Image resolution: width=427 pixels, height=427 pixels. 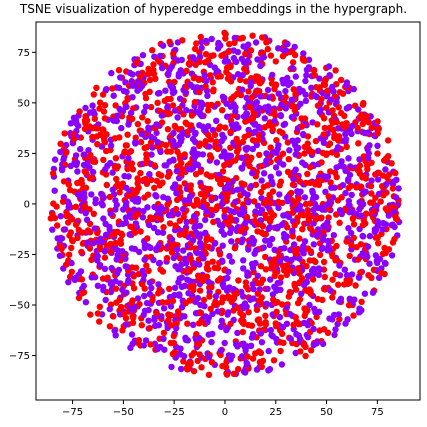 What do you see at coordinates (223, 409) in the screenshot?
I see `x-axis: −75 −50 −25 0 25 50 75` at bounding box center [223, 409].